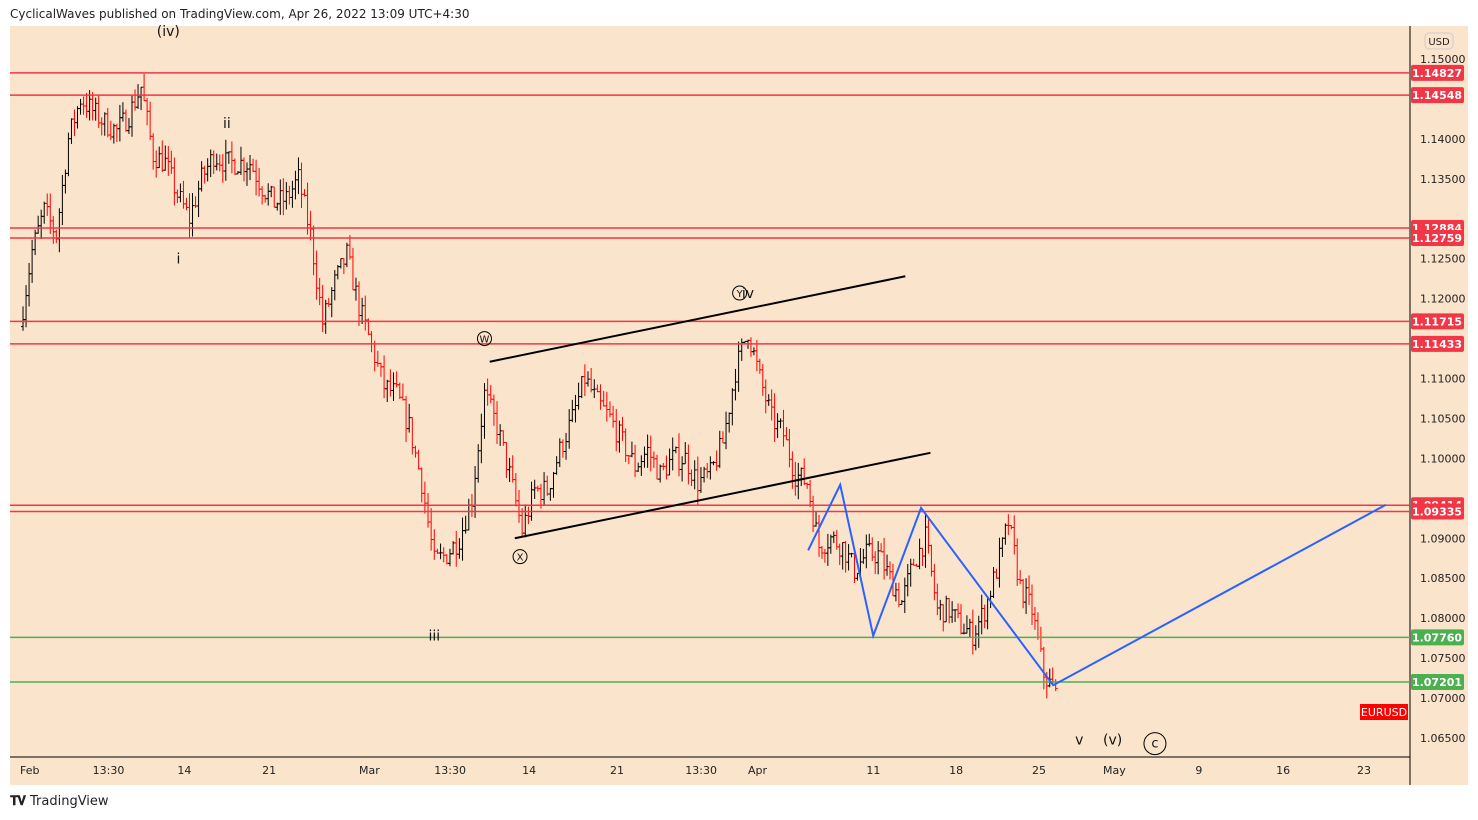  What do you see at coordinates (1443, 299) in the screenshot?
I see `y-tick-label: 1.12000` at bounding box center [1443, 299].